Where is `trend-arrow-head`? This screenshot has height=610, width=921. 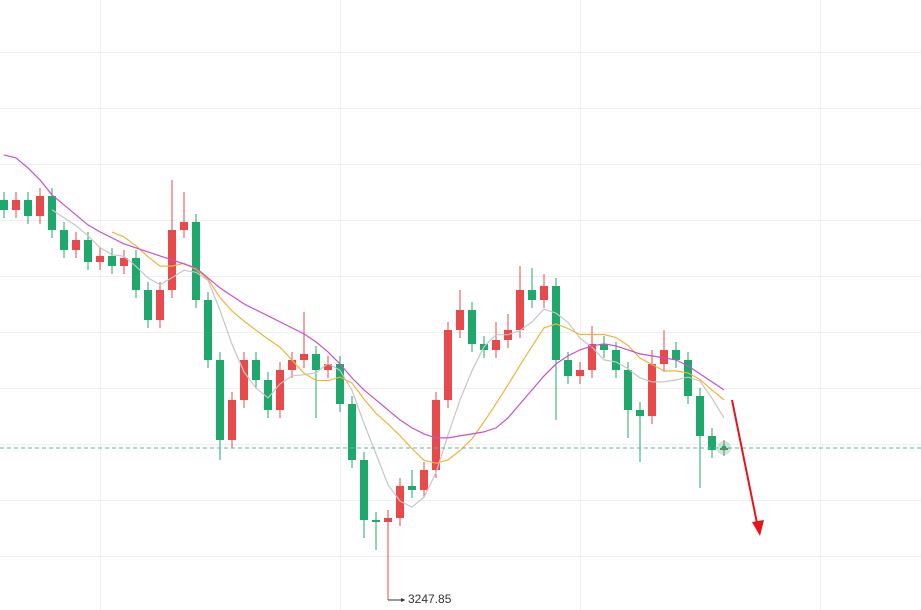
trend-arrow-head is located at coordinates (758, 528).